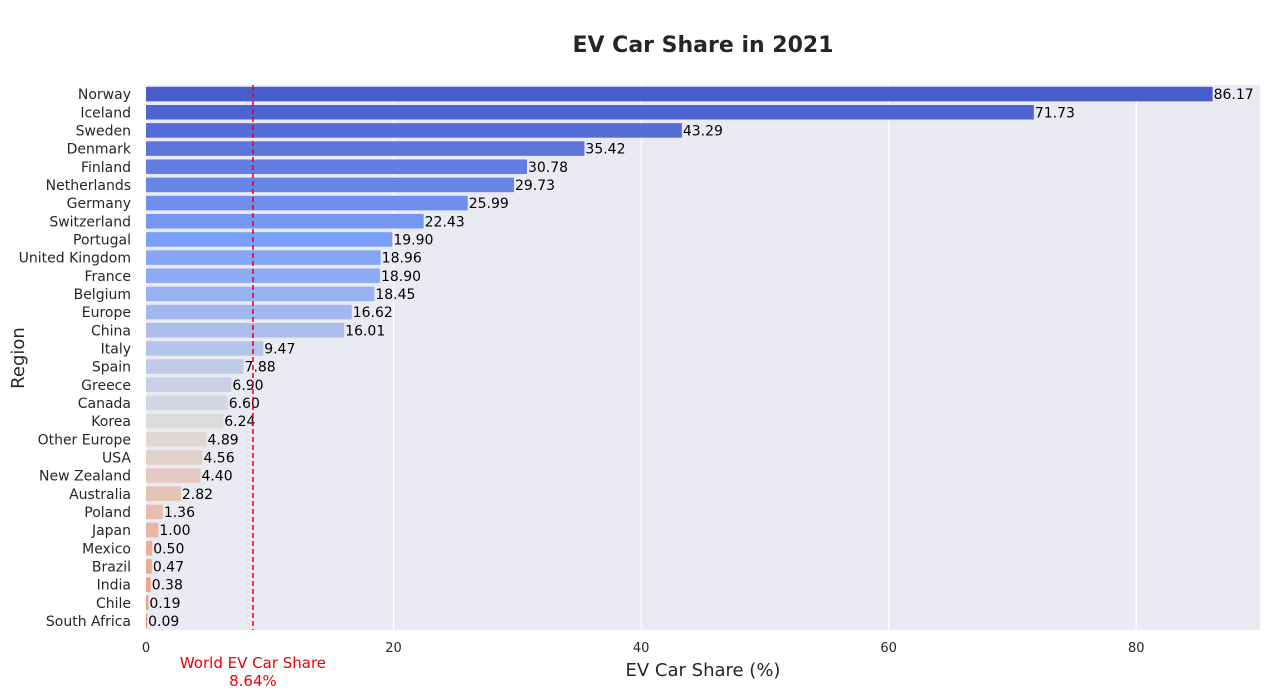  Describe the element at coordinates (111, 368) in the screenshot. I see `y-tick-label: Spain` at that location.